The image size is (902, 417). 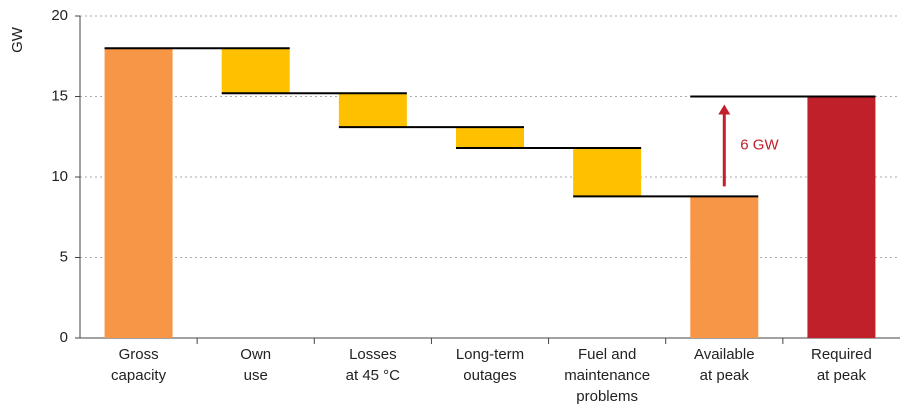 What do you see at coordinates (724, 109) in the screenshot?
I see `annotation-arrowhead` at bounding box center [724, 109].